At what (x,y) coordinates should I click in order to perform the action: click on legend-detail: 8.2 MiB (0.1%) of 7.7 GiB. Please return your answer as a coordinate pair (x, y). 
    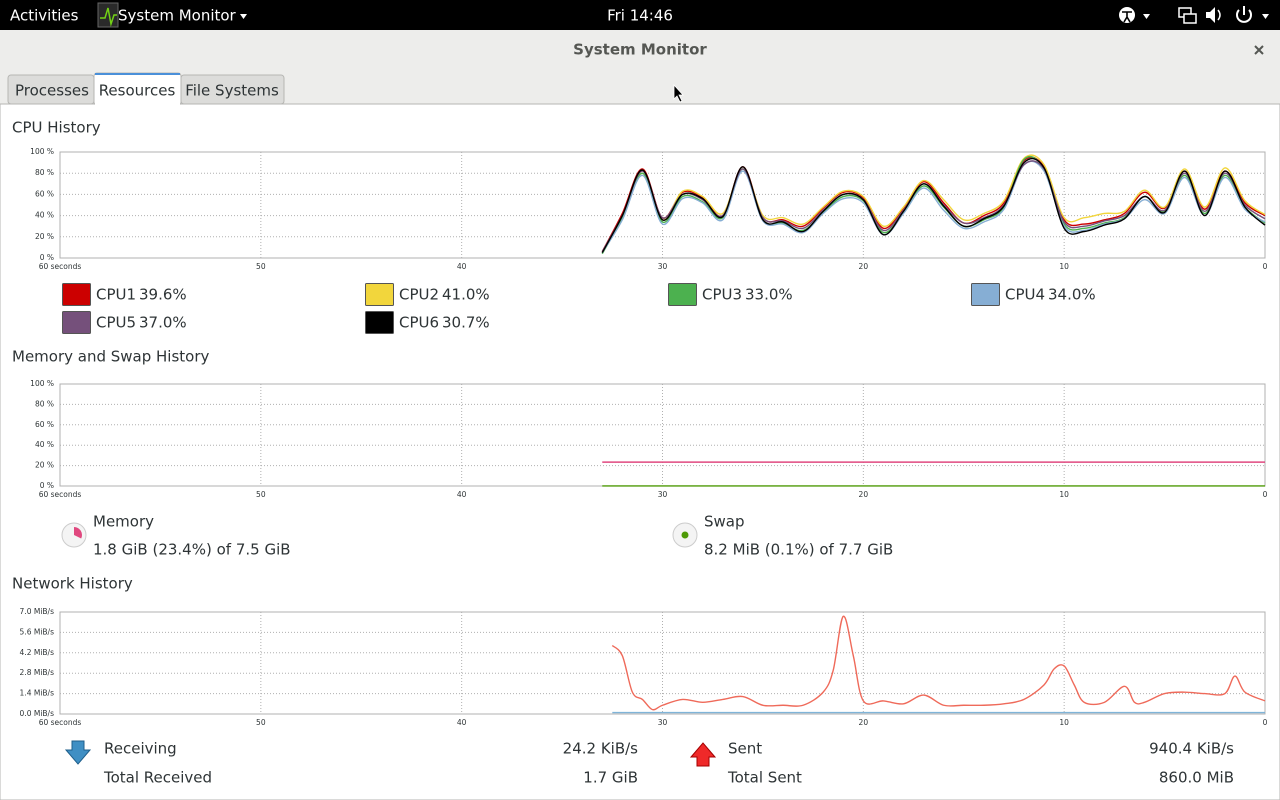
    Looking at the image, I should click on (798, 550).